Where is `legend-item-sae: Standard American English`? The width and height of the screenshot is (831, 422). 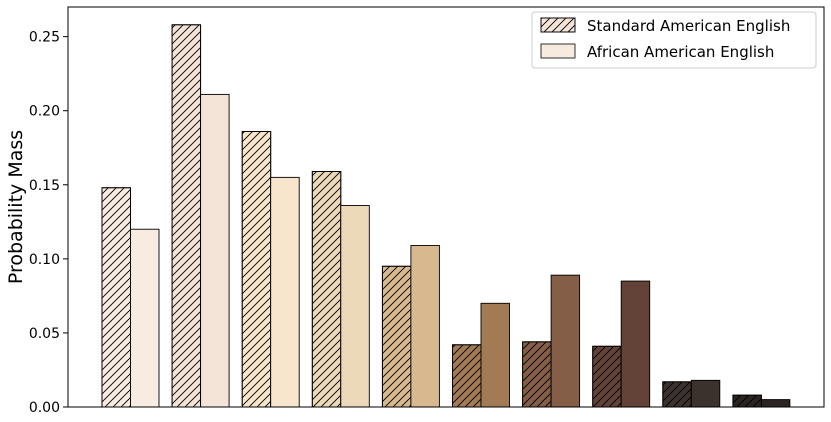
legend-item-sae: Standard American English is located at coordinates (665, 26).